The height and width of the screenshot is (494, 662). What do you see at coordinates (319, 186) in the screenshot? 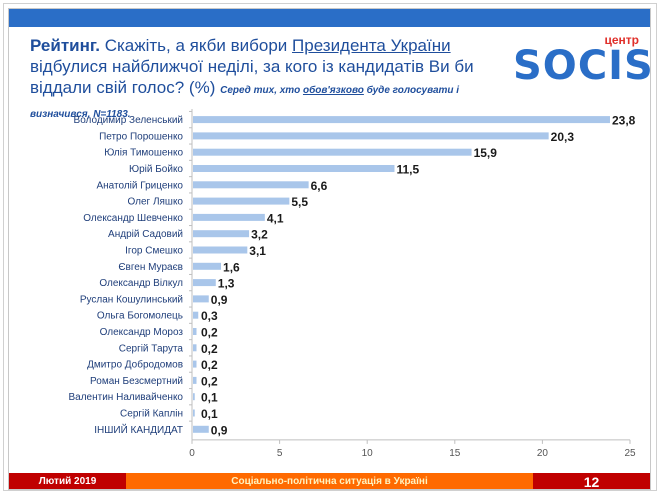
I see `value-label: 6,6` at bounding box center [319, 186].